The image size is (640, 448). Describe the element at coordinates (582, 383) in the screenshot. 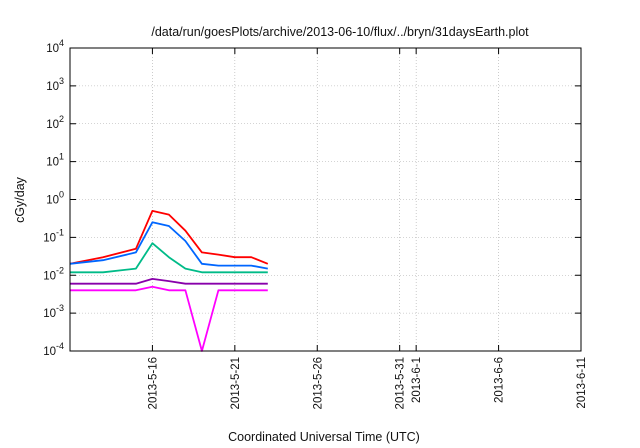

I see `x-tick-label: 2013-6-11` at that location.